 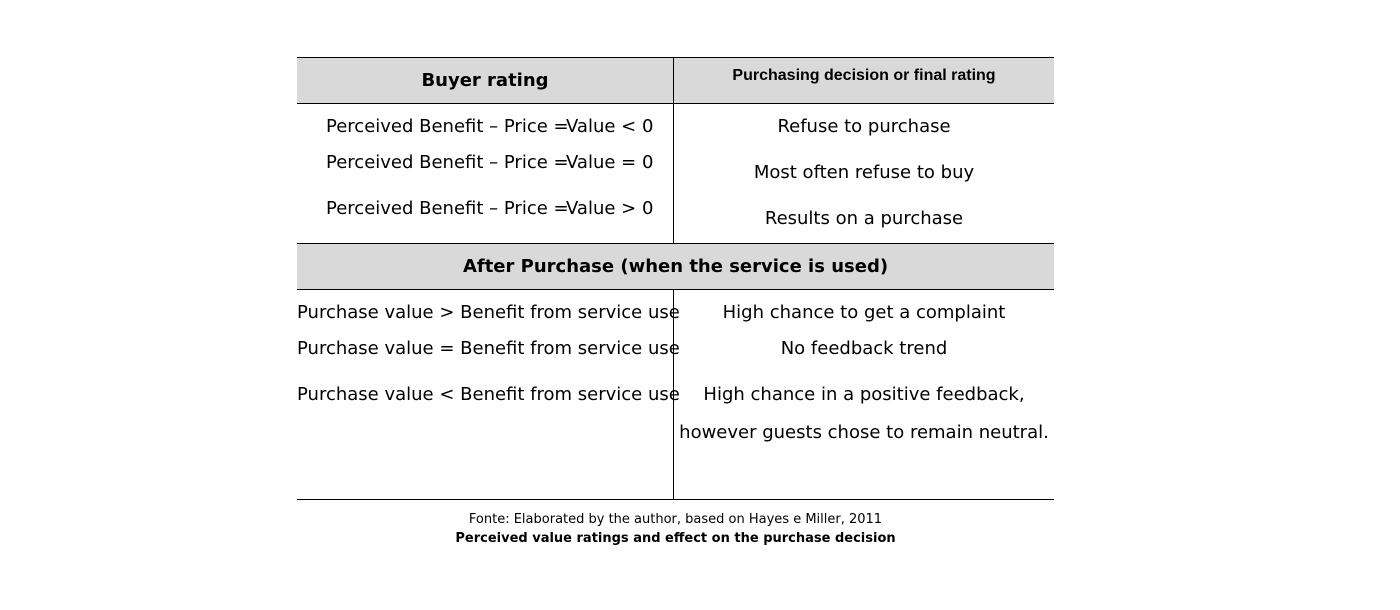 I want to click on column-divider-bottom, so click(x=673, y=394).